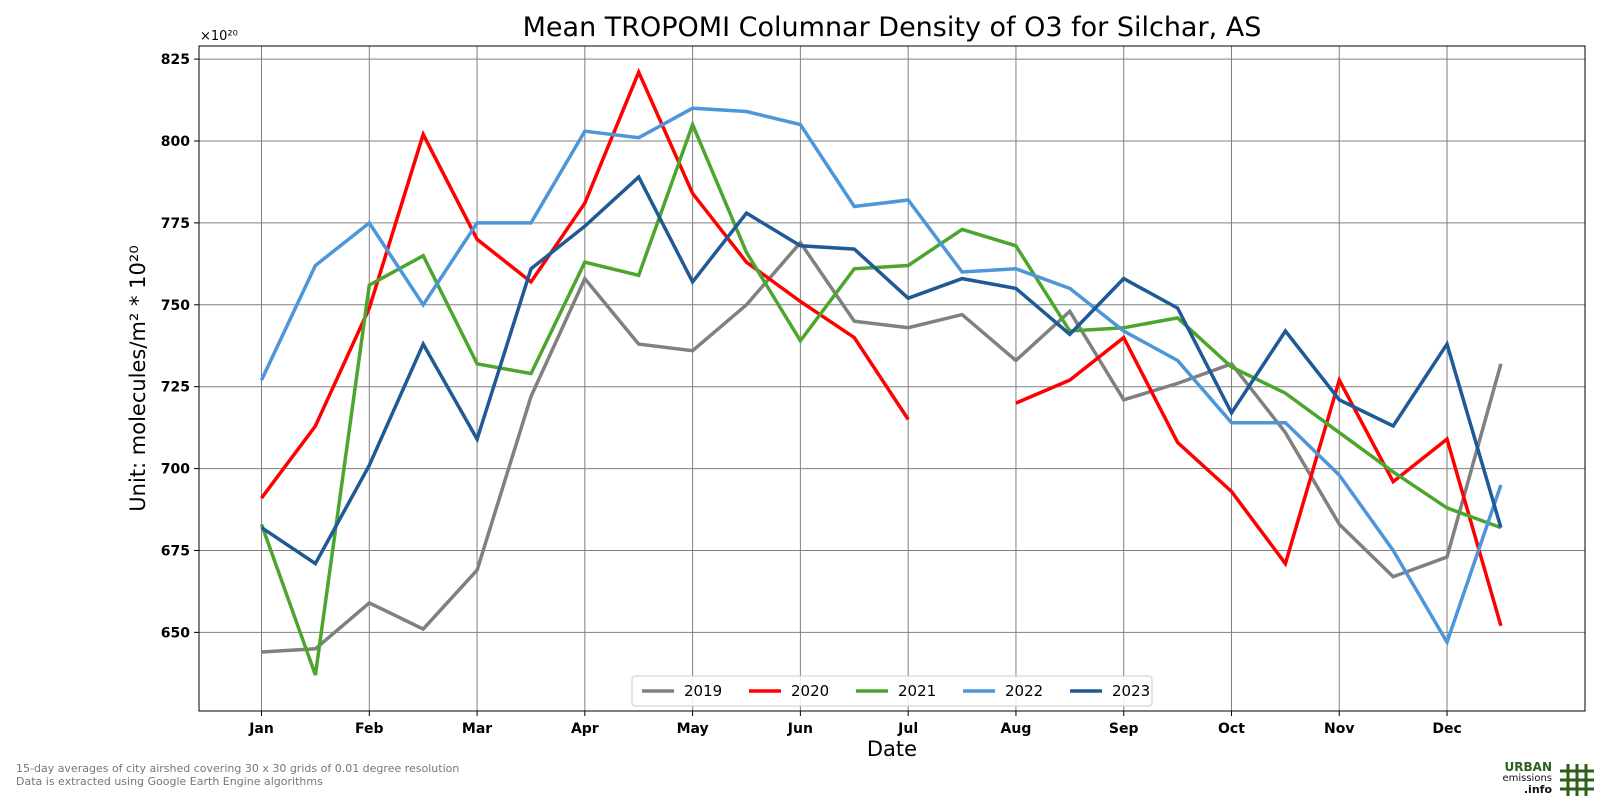  What do you see at coordinates (1446, 729) in the screenshot?
I see `x-tick-label: Dec` at bounding box center [1446, 729].